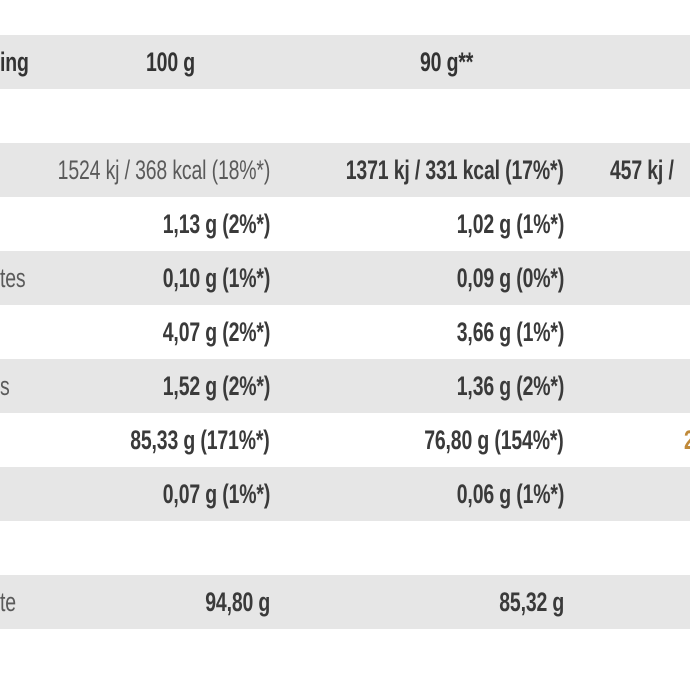 The width and height of the screenshot is (690, 690). Describe the element at coordinates (447, 62) in the screenshot. I see `header-90g: 90 g**` at that location.